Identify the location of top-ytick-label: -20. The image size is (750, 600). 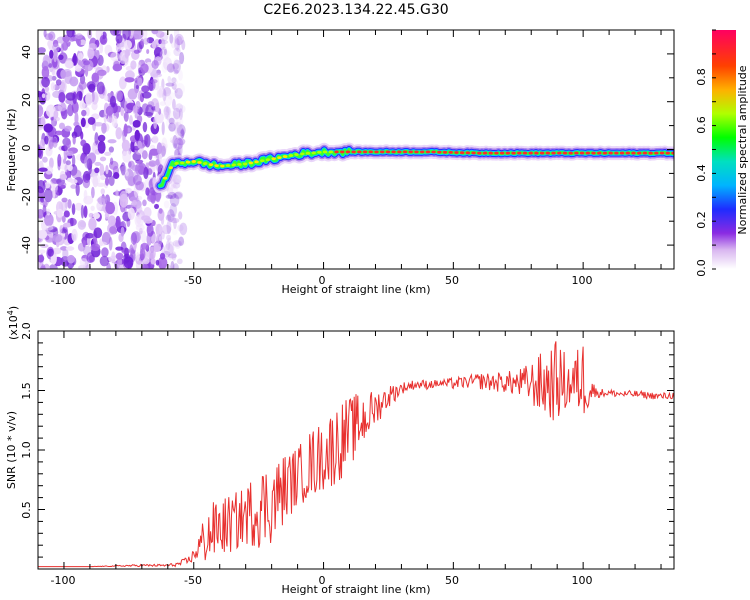
(26, 197).